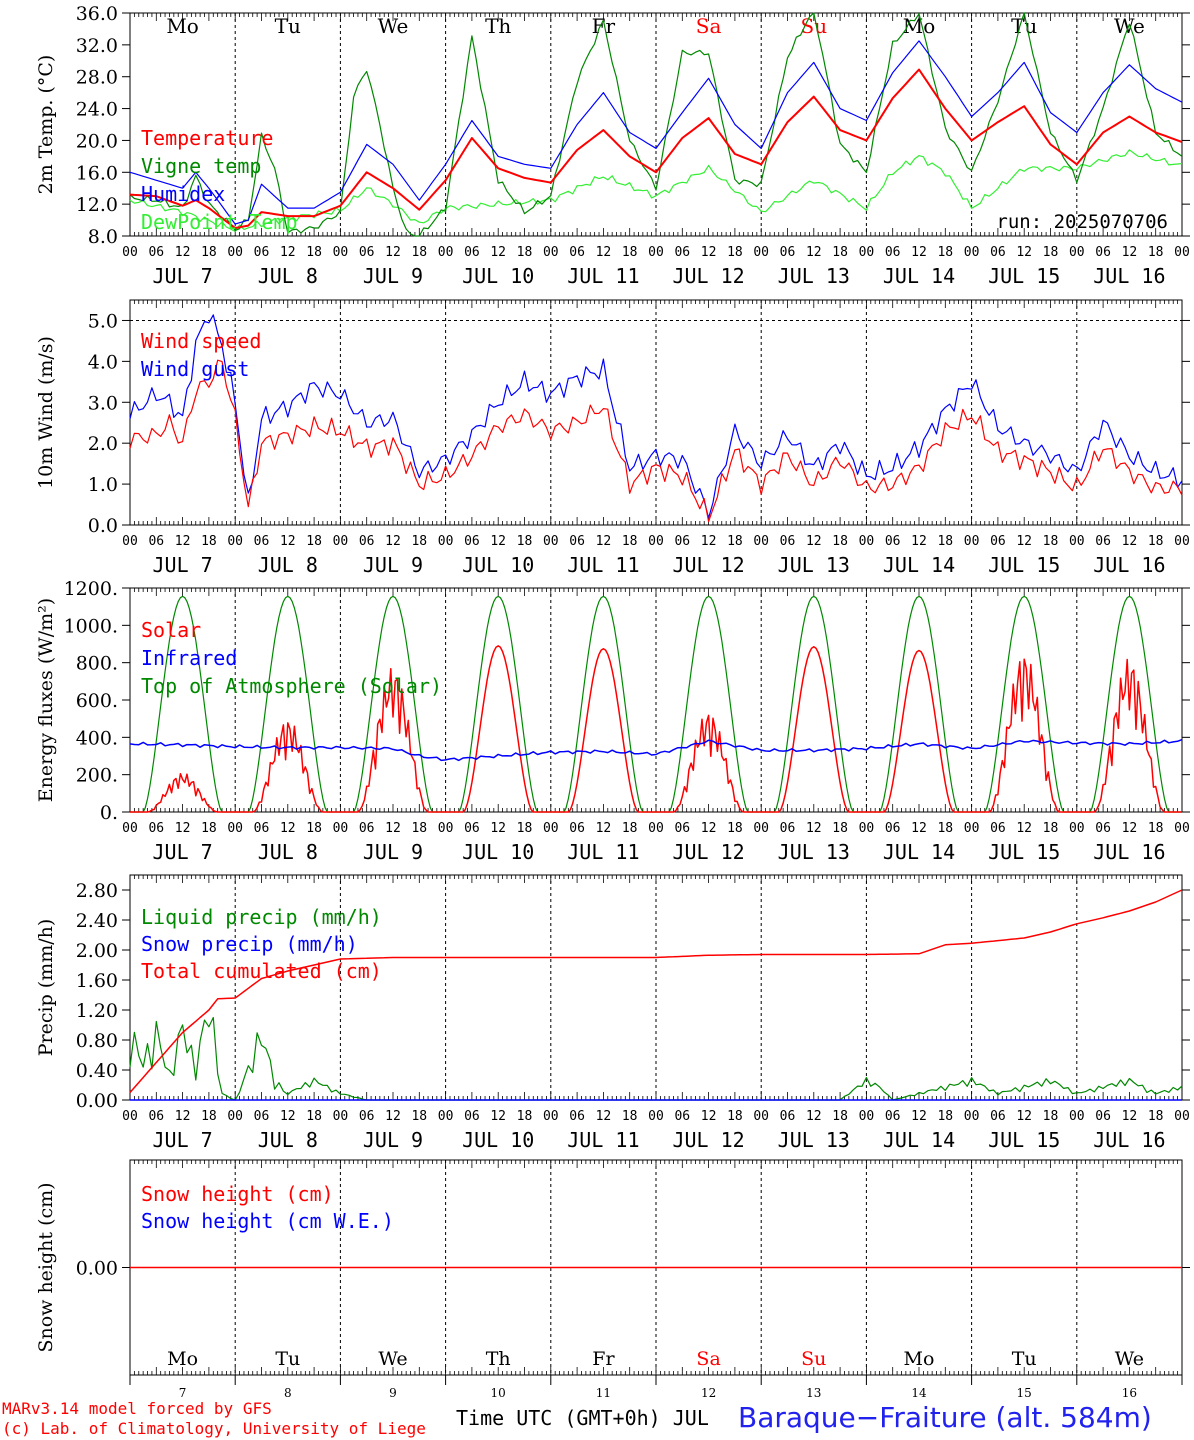 This screenshot has height=1440, width=1194. Describe the element at coordinates (103, 485) in the screenshot. I see `y-tick-label: 1.0` at that location.